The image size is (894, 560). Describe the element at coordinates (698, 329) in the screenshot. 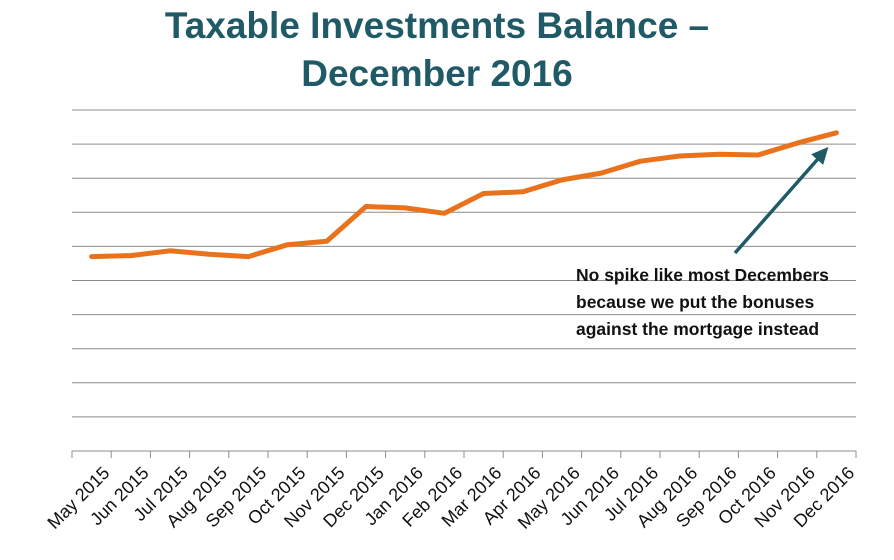

I see `annotation-line-3: against the mortgage instead` at that location.